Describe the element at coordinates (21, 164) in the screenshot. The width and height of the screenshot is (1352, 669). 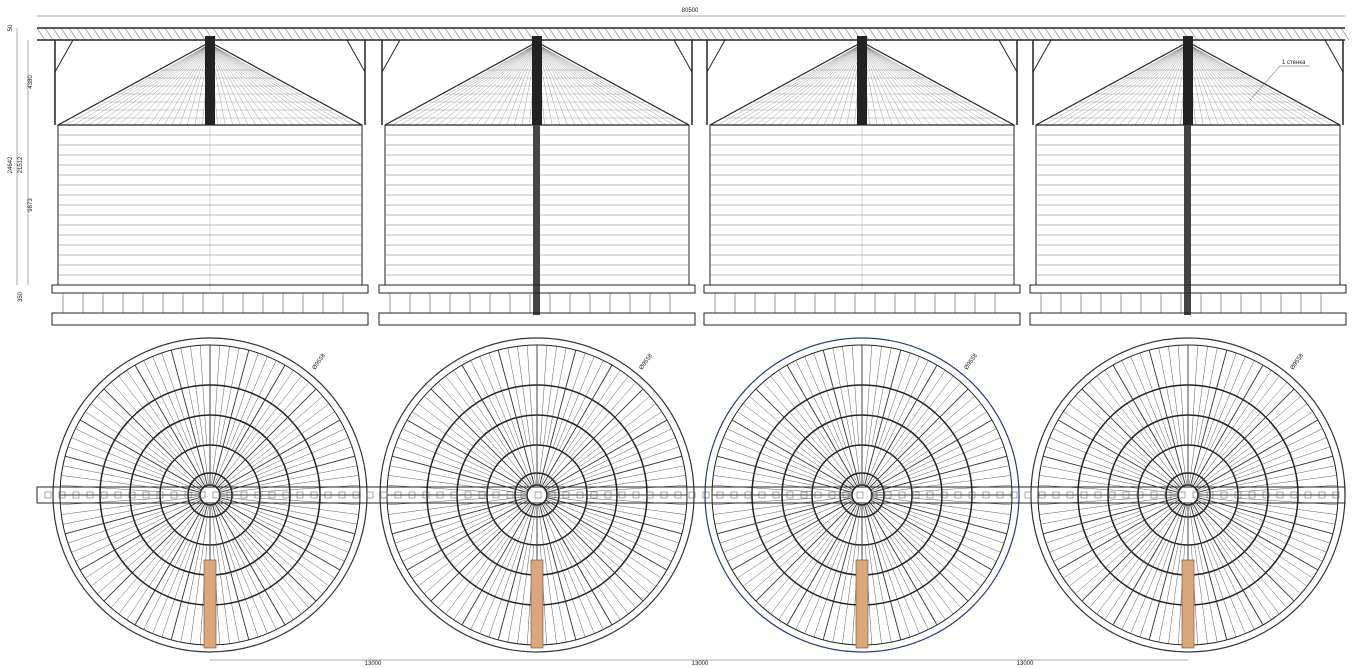
I see `dimension-label: 21512` at that location.